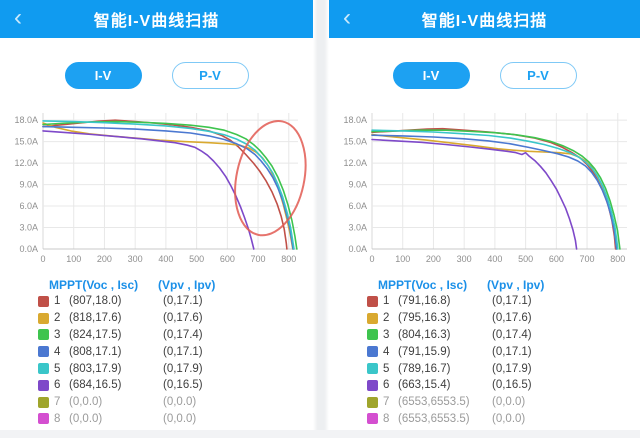 The image size is (640, 438). I want to click on legend-header-row: MPPT(Voc , Isc) (Vpv , Ipv), so click(156, 284).